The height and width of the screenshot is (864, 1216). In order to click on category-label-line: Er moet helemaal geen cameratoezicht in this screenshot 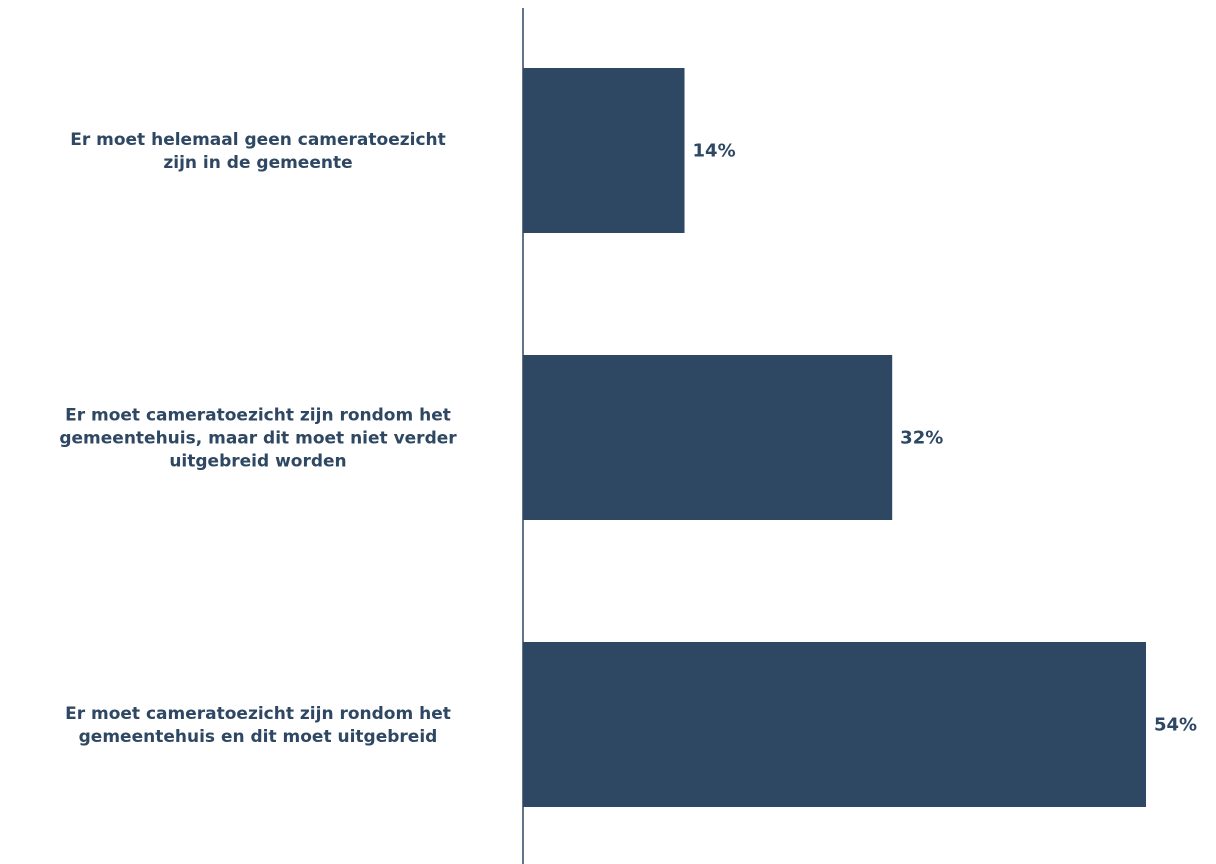, I will do `click(258, 140)`.